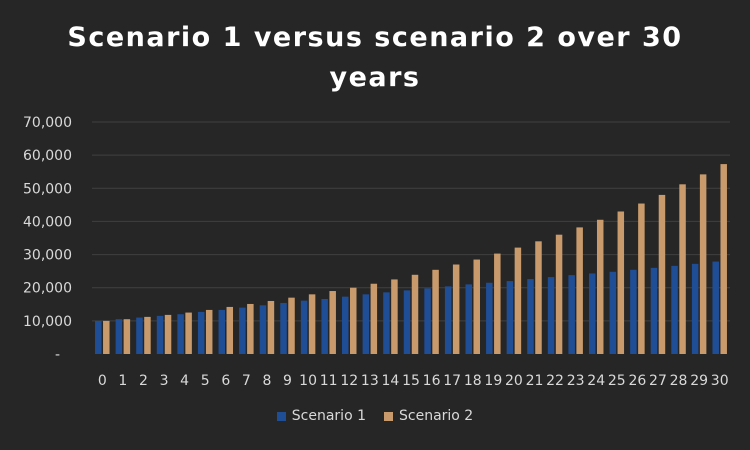 The width and height of the screenshot is (750, 450). I want to click on x-tick-label: 25, so click(617, 381).